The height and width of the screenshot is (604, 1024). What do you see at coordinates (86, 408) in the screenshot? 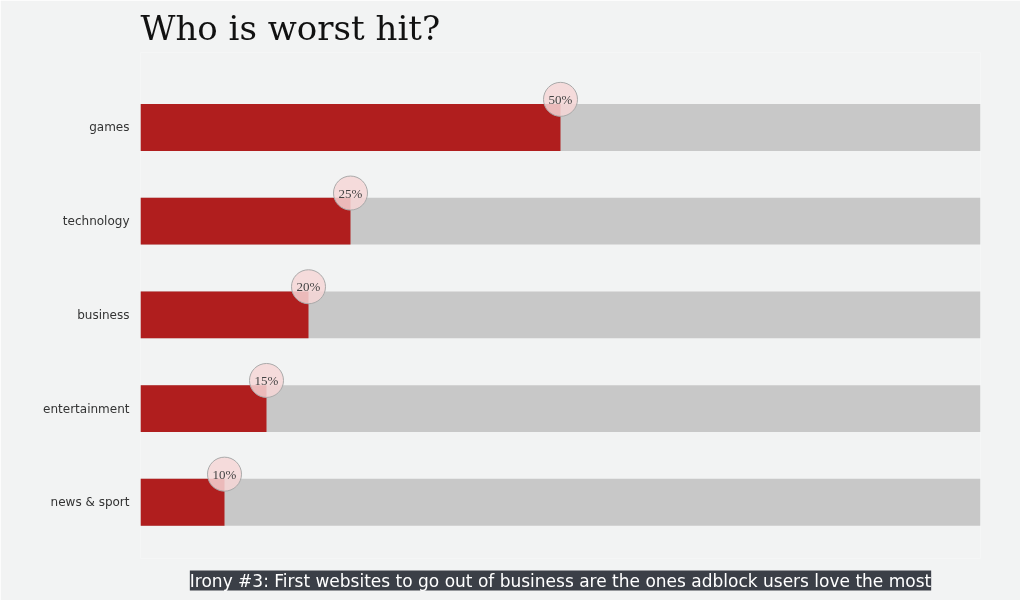
I see `y-tick-label: entertainment` at bounding box center [86, 408].